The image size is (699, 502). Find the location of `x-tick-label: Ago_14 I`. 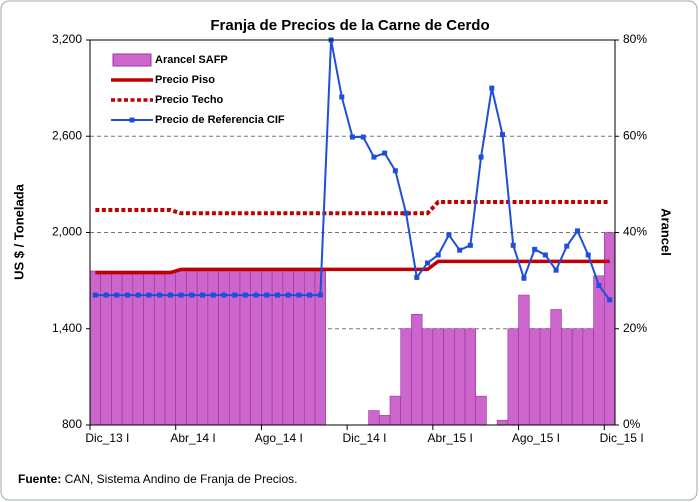

x-tick-label: Ago_14 I is located at coordinates (279, 438).